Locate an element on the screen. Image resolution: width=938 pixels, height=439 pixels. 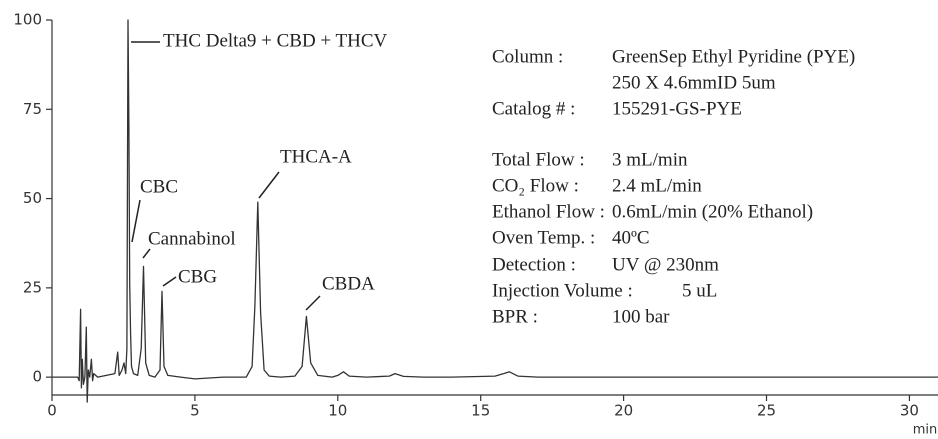
y-tick-label: 25 is located at coordinates (32, 287).